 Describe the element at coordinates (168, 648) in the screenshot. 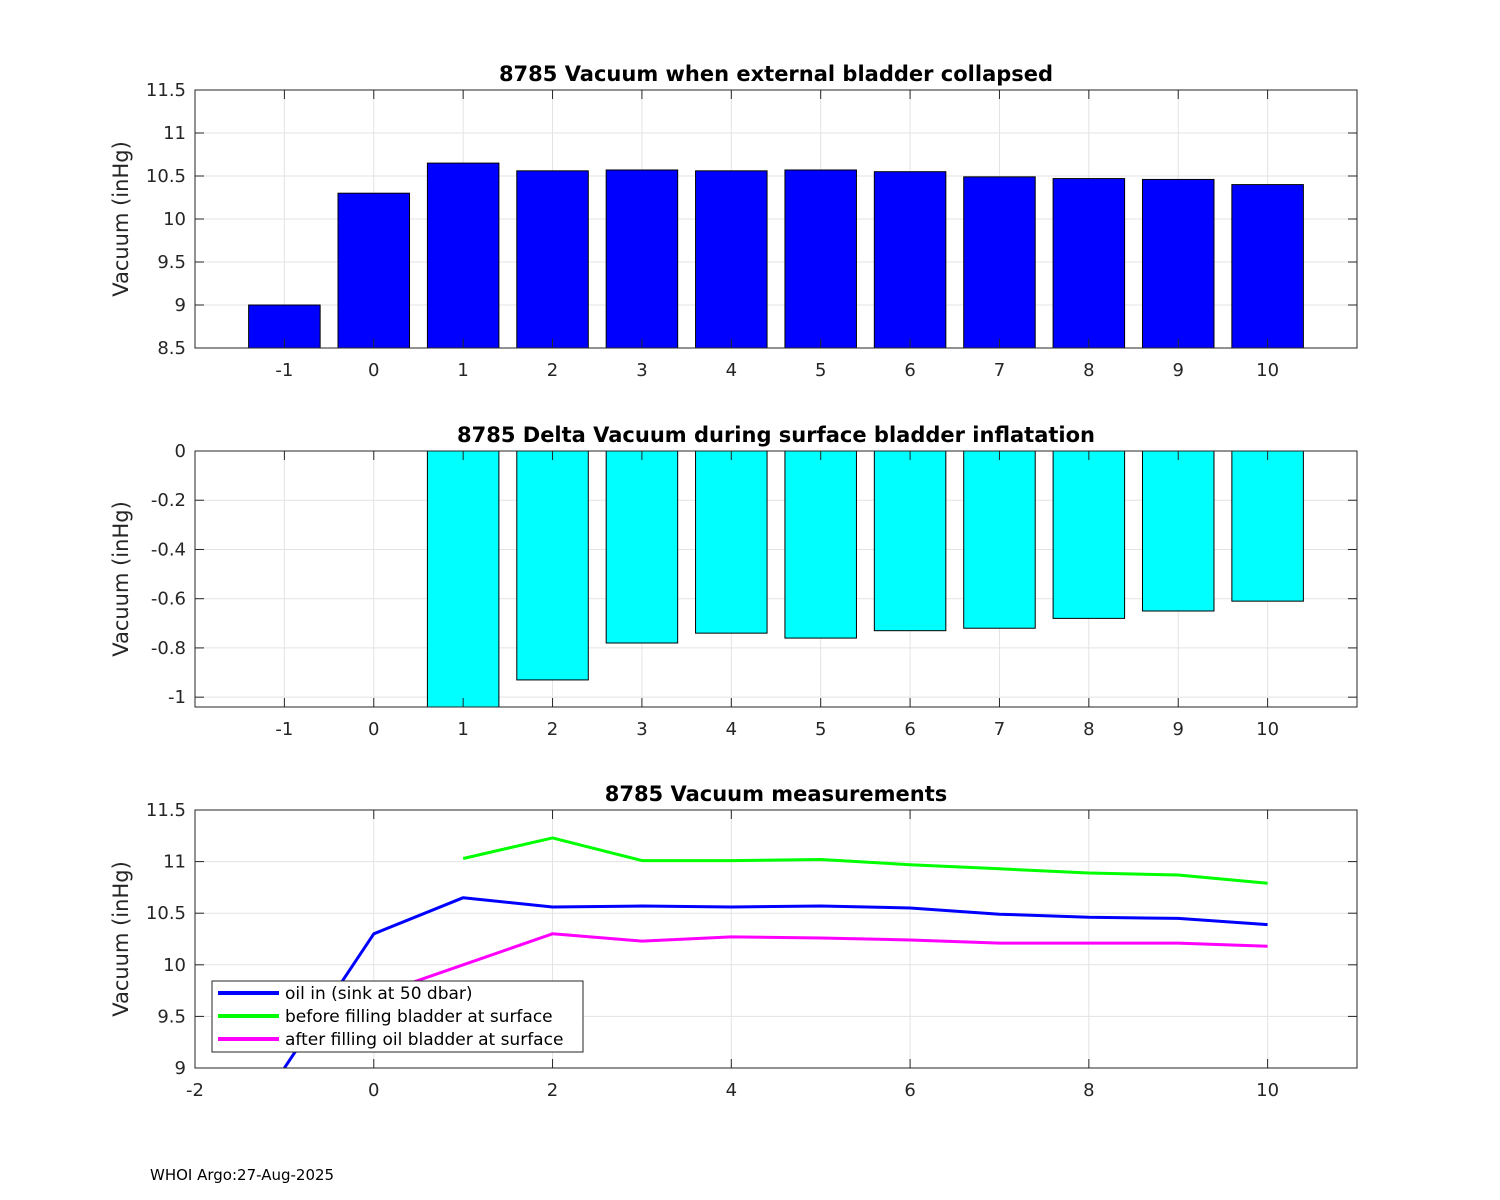

I see `y-tick-label: -0.8` at that location.